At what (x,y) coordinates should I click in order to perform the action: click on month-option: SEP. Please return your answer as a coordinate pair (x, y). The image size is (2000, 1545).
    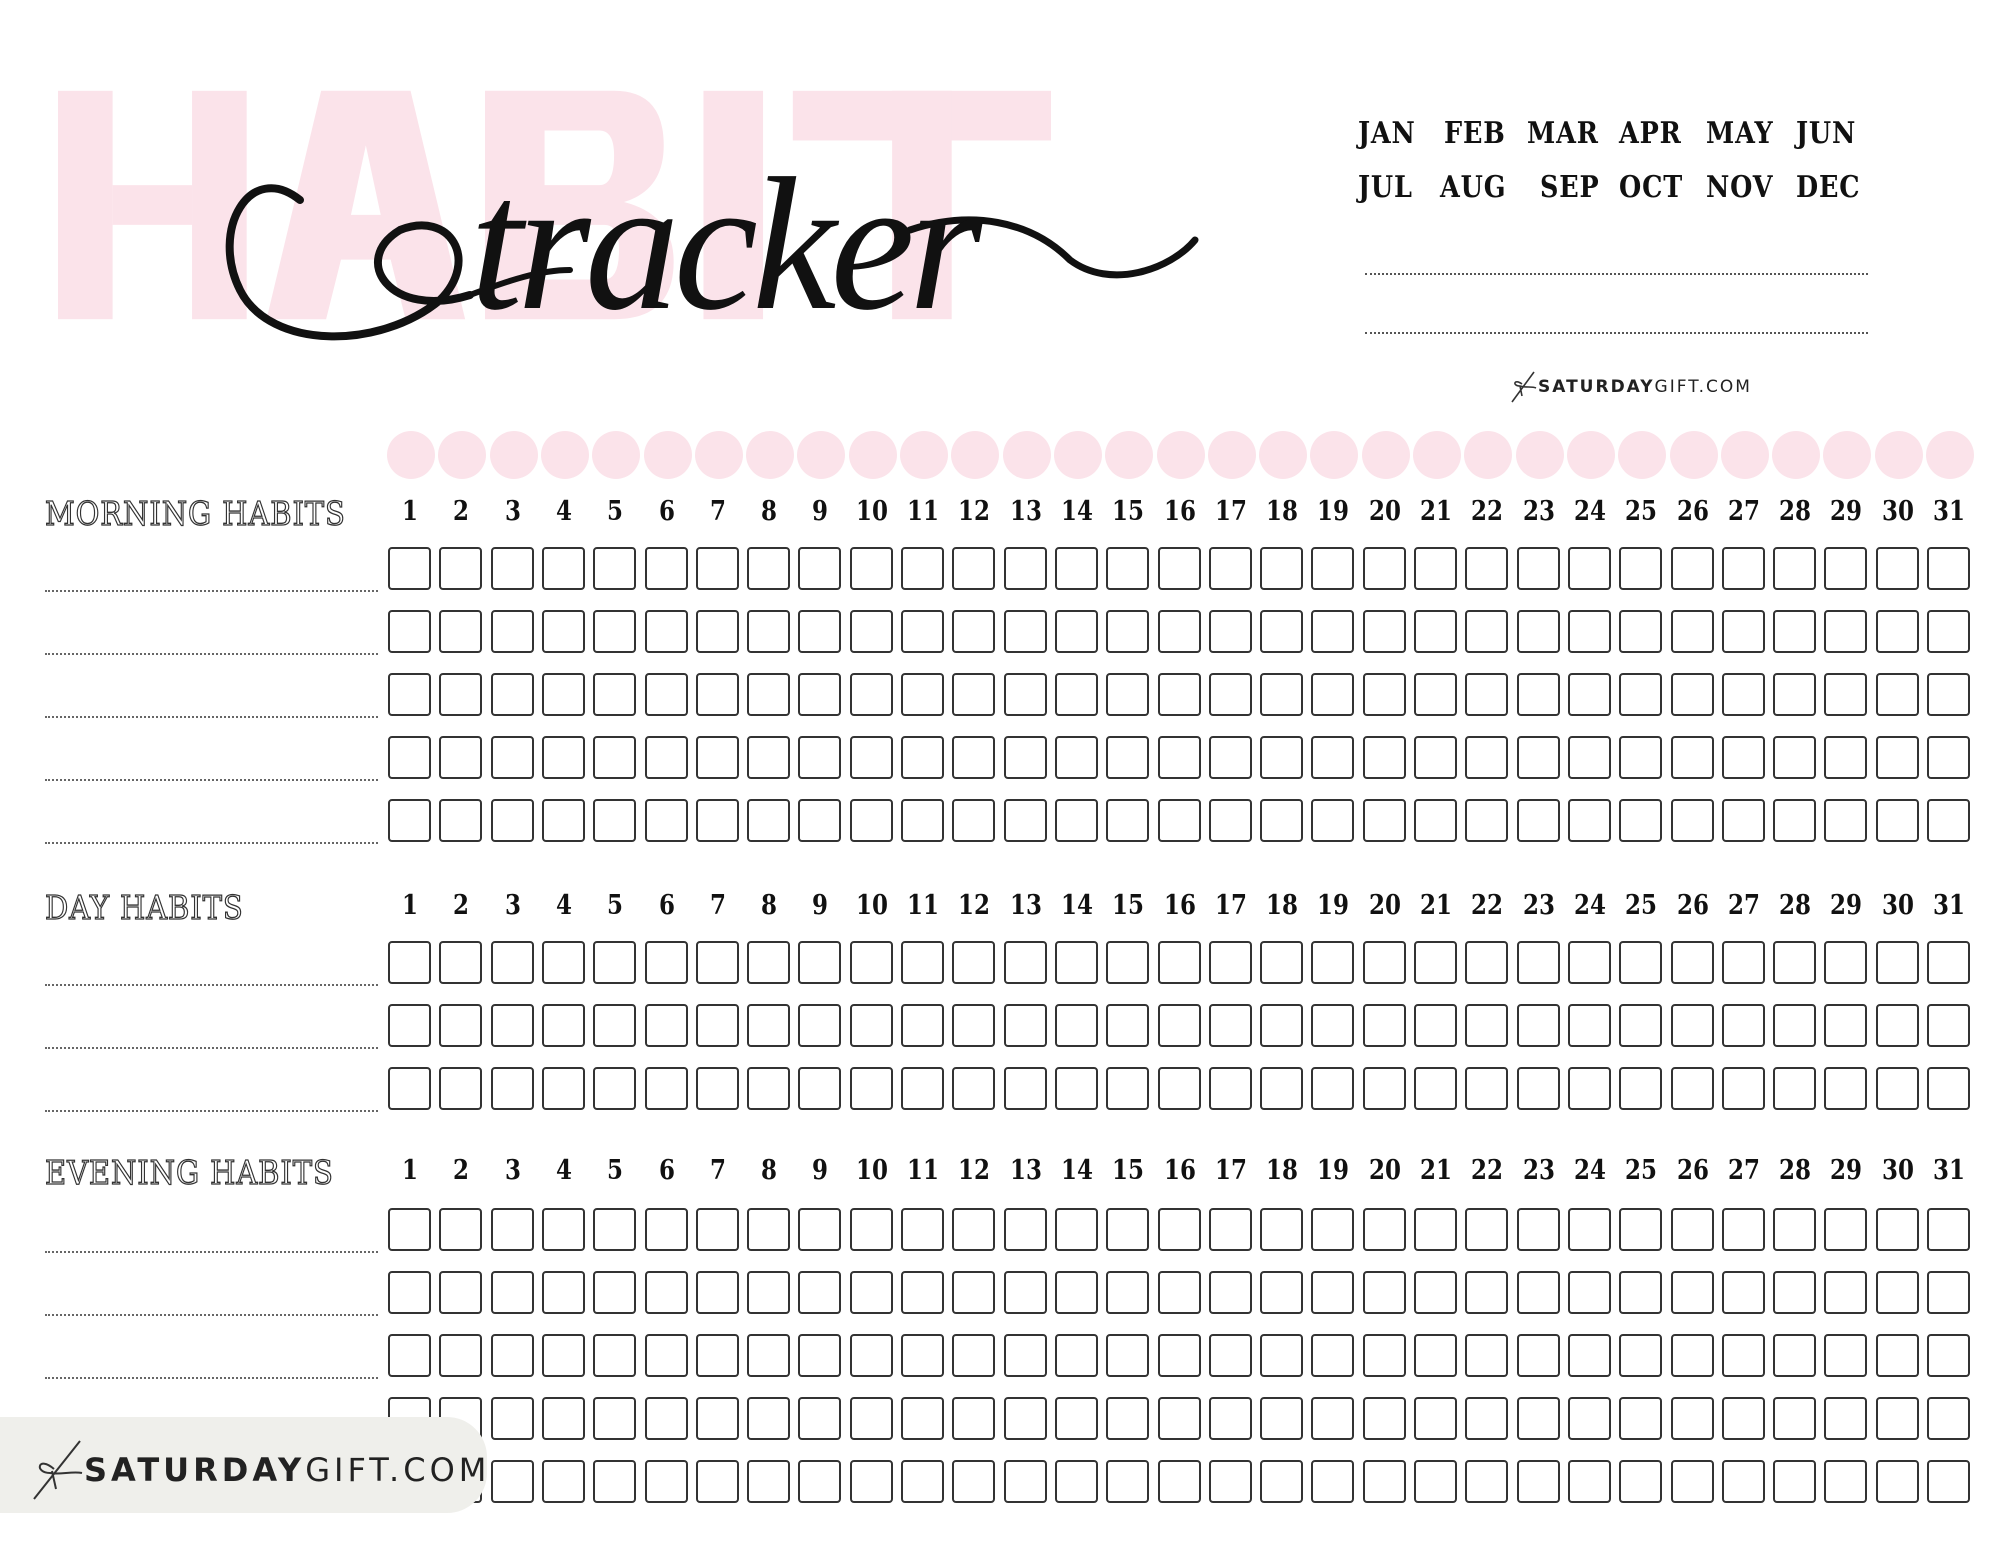
    Looking at the image, I should click on (1570, 187).